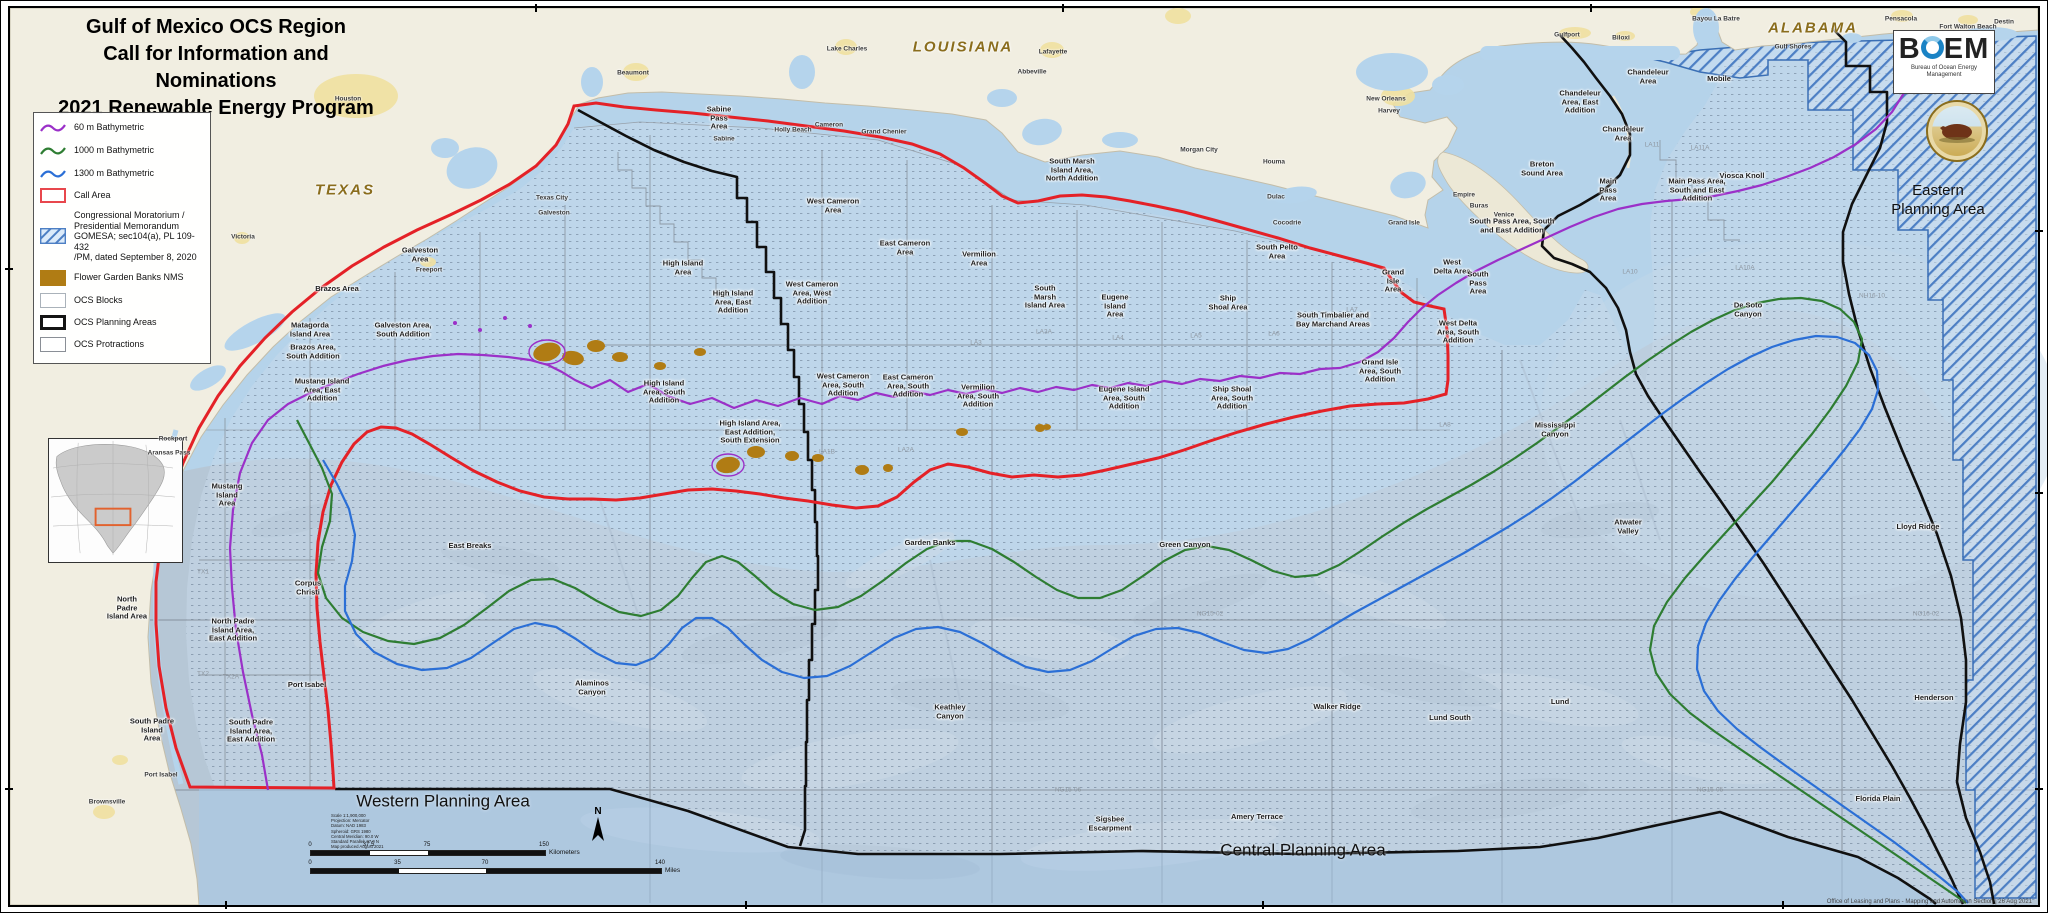  Describe the element at coordinates (92, 195) in the screenshot. I see `legend-label: Call Area` at that location.